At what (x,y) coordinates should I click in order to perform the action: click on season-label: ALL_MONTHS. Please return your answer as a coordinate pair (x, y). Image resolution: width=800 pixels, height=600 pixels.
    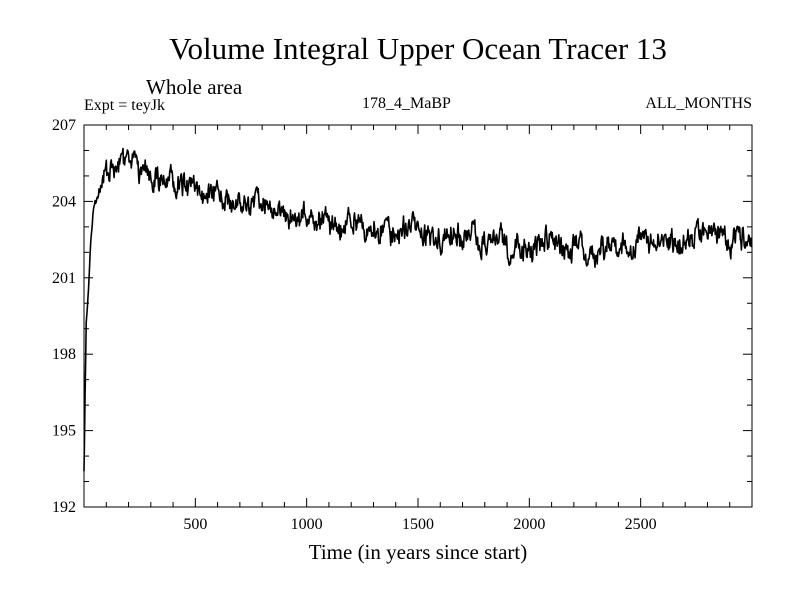
    Looking at the image, I should click on (698, 103).